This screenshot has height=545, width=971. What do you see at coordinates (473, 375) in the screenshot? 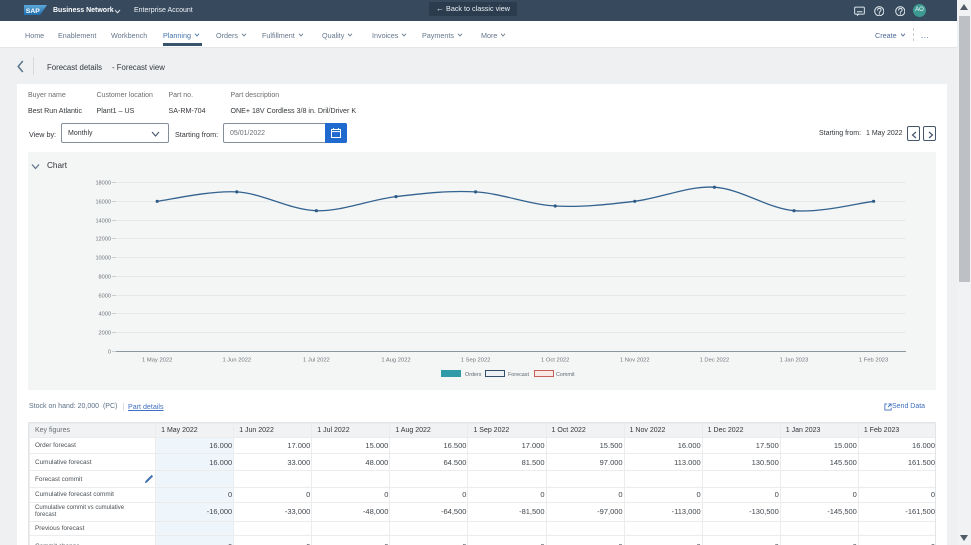
I see `svg-text: Orders` at bounding box center [473, 375].